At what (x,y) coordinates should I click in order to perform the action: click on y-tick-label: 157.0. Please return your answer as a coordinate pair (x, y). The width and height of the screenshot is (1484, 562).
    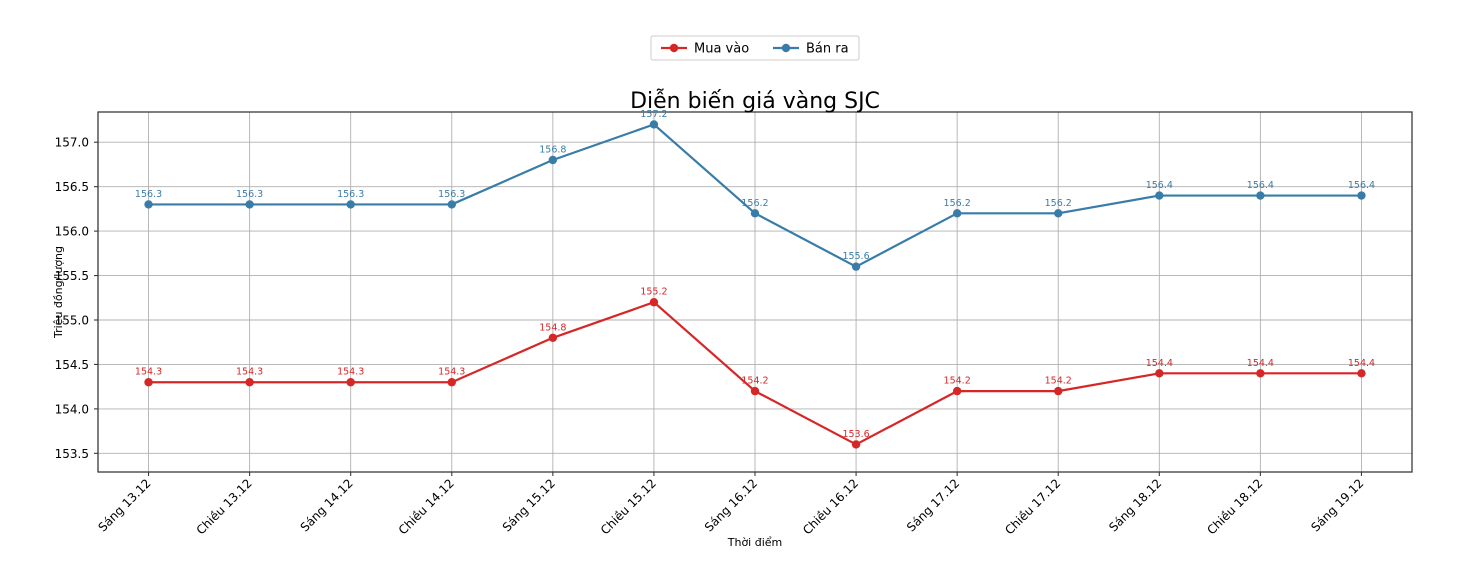
    Looking at the image, I should click on (72, 143).